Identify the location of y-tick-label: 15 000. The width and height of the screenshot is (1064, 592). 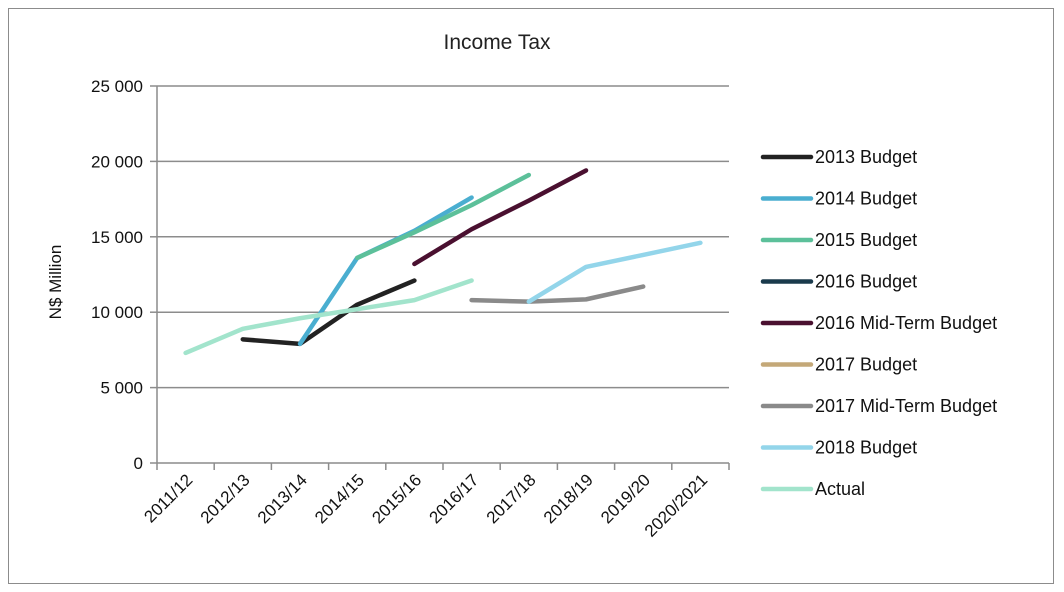
(117, 237).